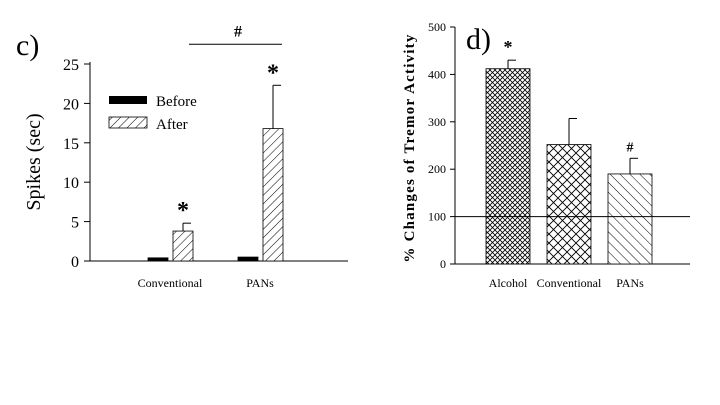 The image size is (720, 405). What do you see at coordinates (260, 283) in the screenshot?
I see `x-tick-label-c: PANs` at bounding box center [260, 283].